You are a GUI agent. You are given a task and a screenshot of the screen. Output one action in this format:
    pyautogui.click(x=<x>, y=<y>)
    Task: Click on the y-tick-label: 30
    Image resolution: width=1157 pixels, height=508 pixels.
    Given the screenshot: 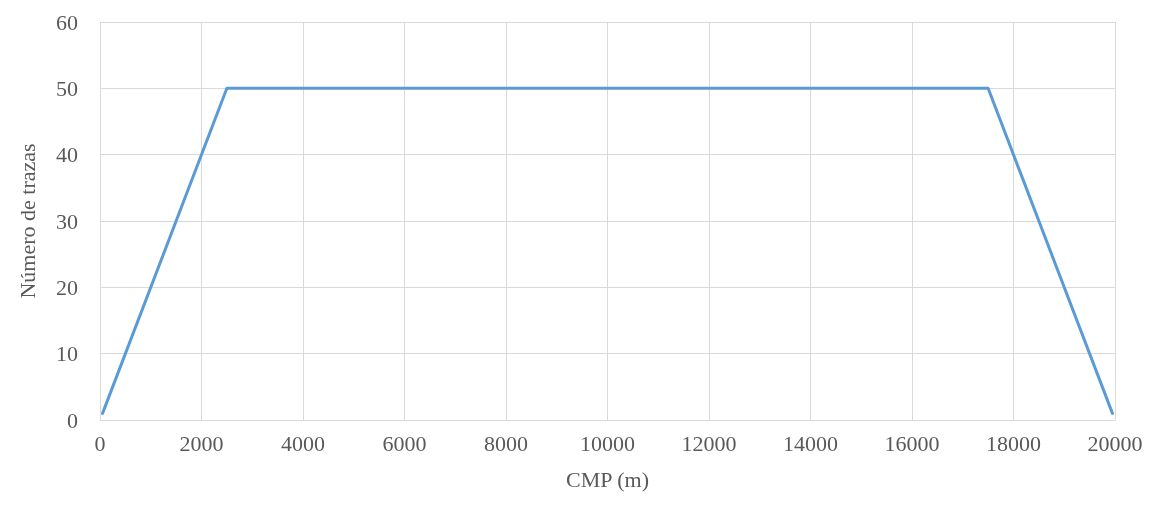 What is the action you would take?
    pyautogui.click(x=67, y=221)
    